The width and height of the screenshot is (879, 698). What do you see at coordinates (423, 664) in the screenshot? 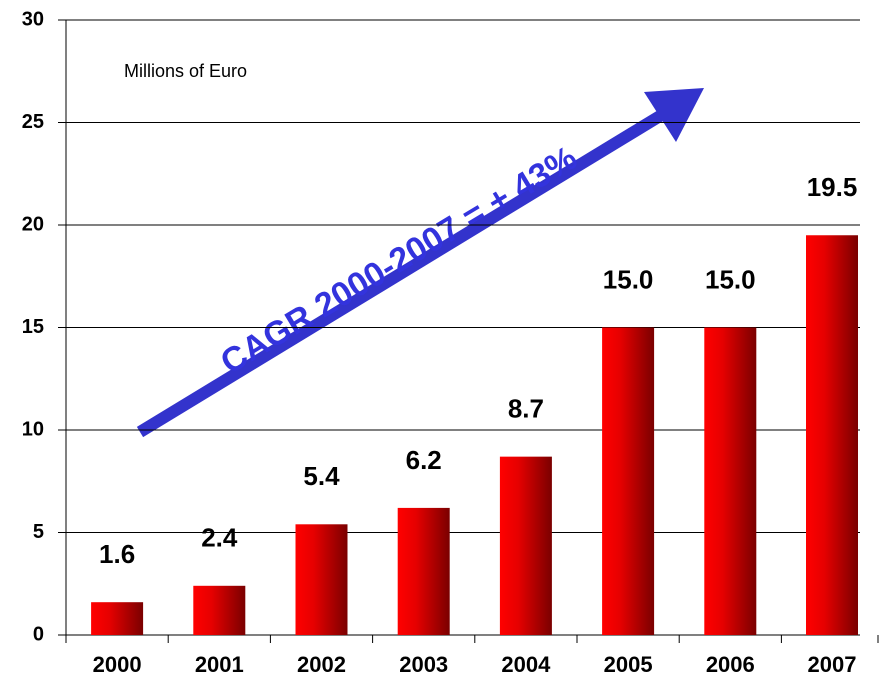
I see `x-tick-label: 2003` at bounding box center [423, 664].